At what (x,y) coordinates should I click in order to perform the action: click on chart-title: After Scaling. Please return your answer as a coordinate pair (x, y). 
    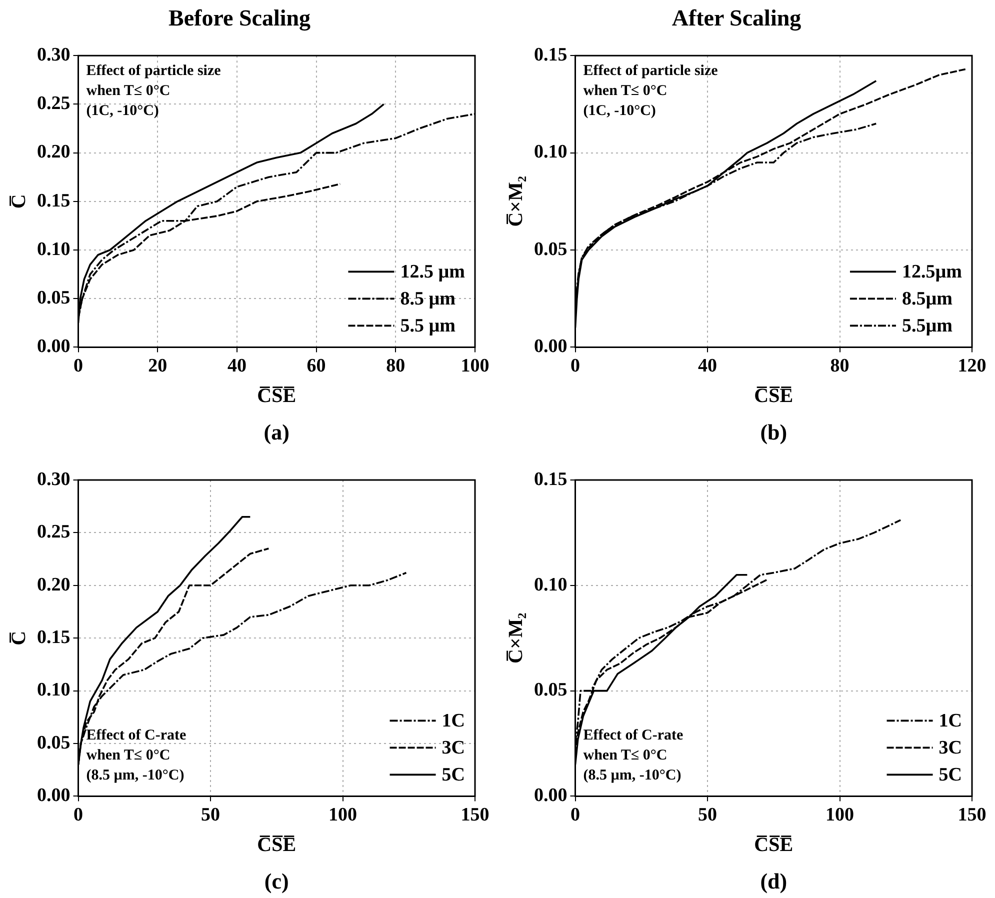
    Looking at the image, I should click on (737, 19).